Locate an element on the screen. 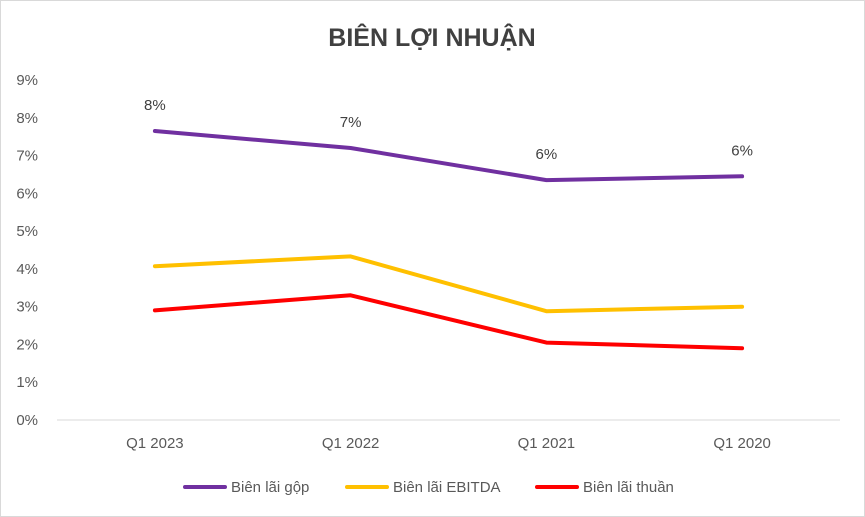  y-tick-label: 1% is located at coordinates (27, 382).